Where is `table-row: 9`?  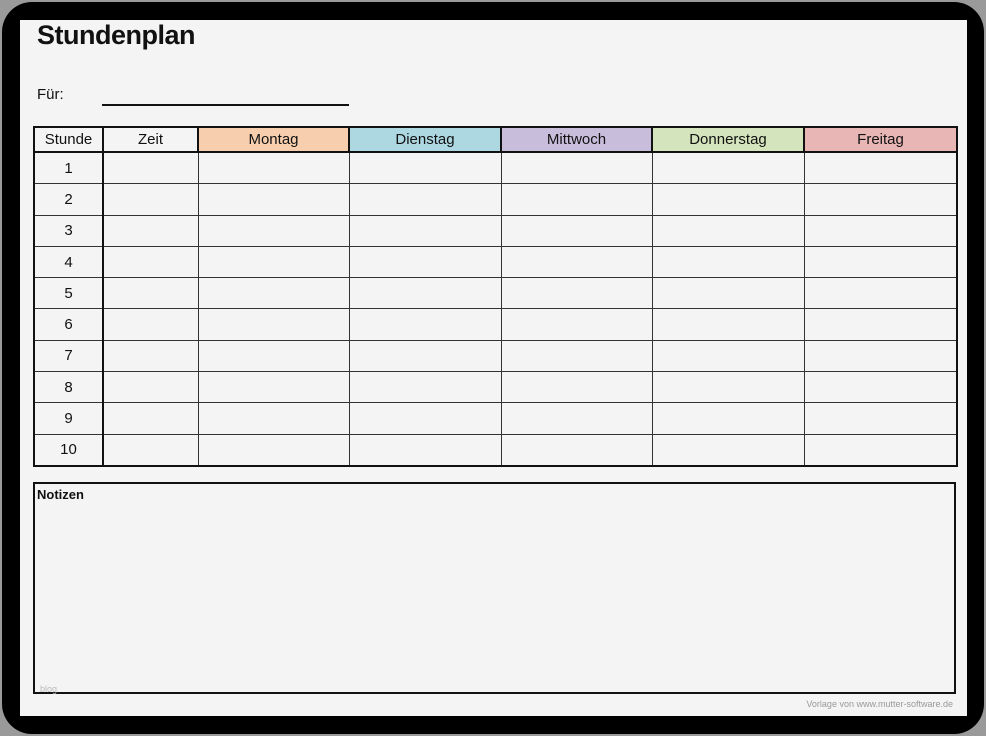 table-row: 9 is located at coordinates (495, 418).